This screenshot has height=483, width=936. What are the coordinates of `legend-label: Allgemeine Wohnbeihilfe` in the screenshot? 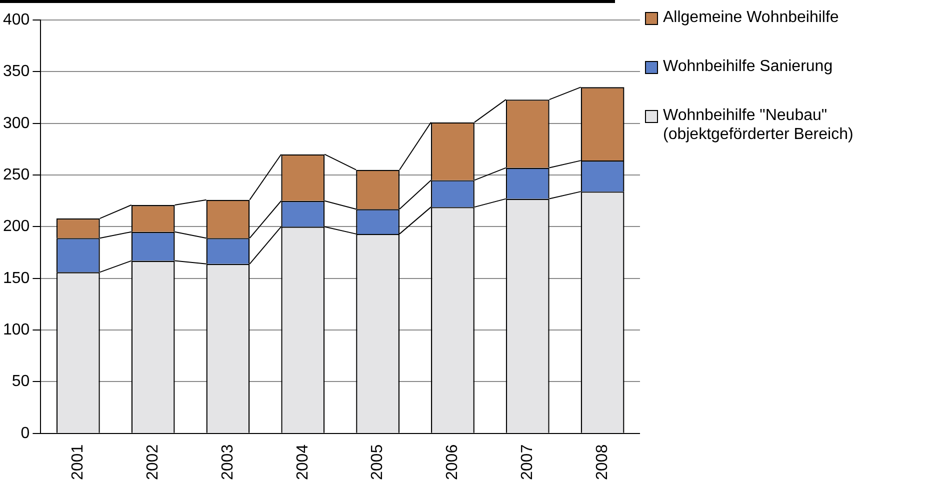 It's located at (751, 17).